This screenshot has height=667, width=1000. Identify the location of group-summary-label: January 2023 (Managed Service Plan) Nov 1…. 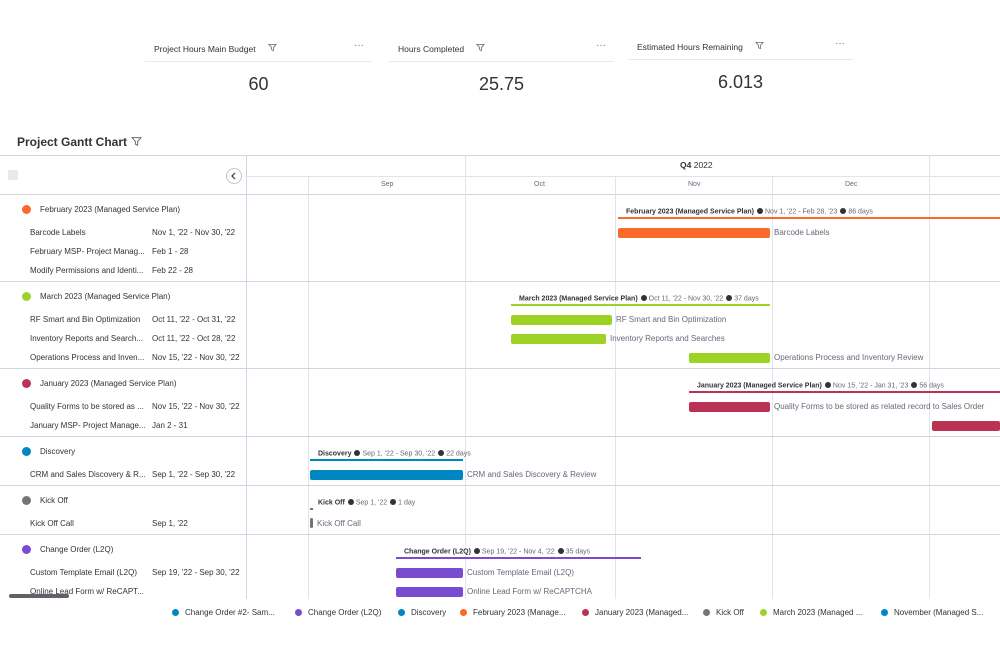
(820, 386).